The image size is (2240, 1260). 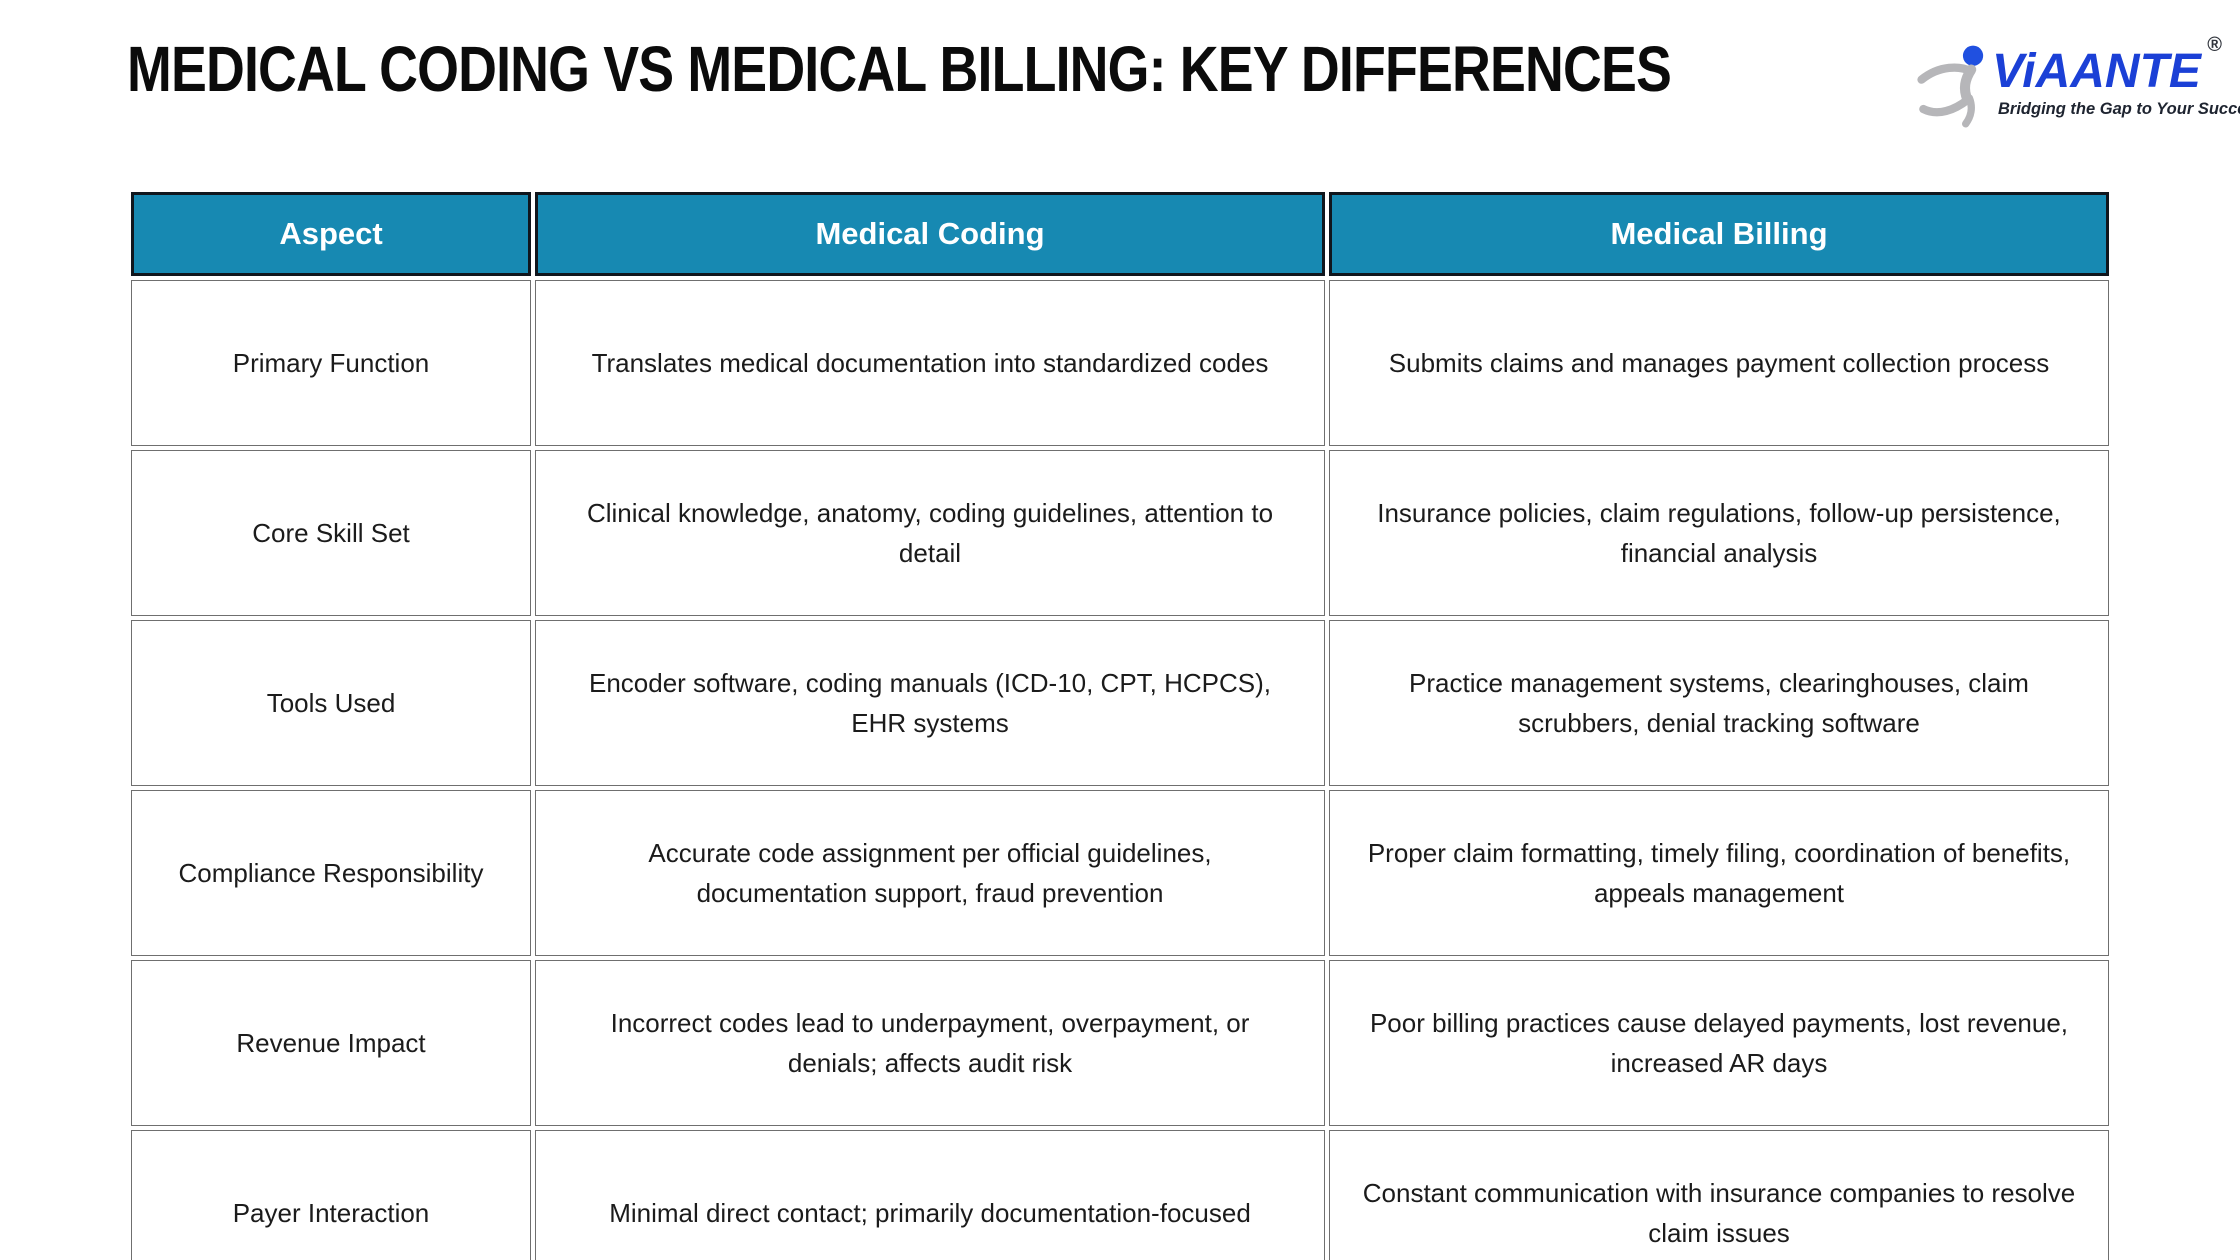 I want to click on column-header-medical-billing: Medical Billing, so click(x=1719, y=234).